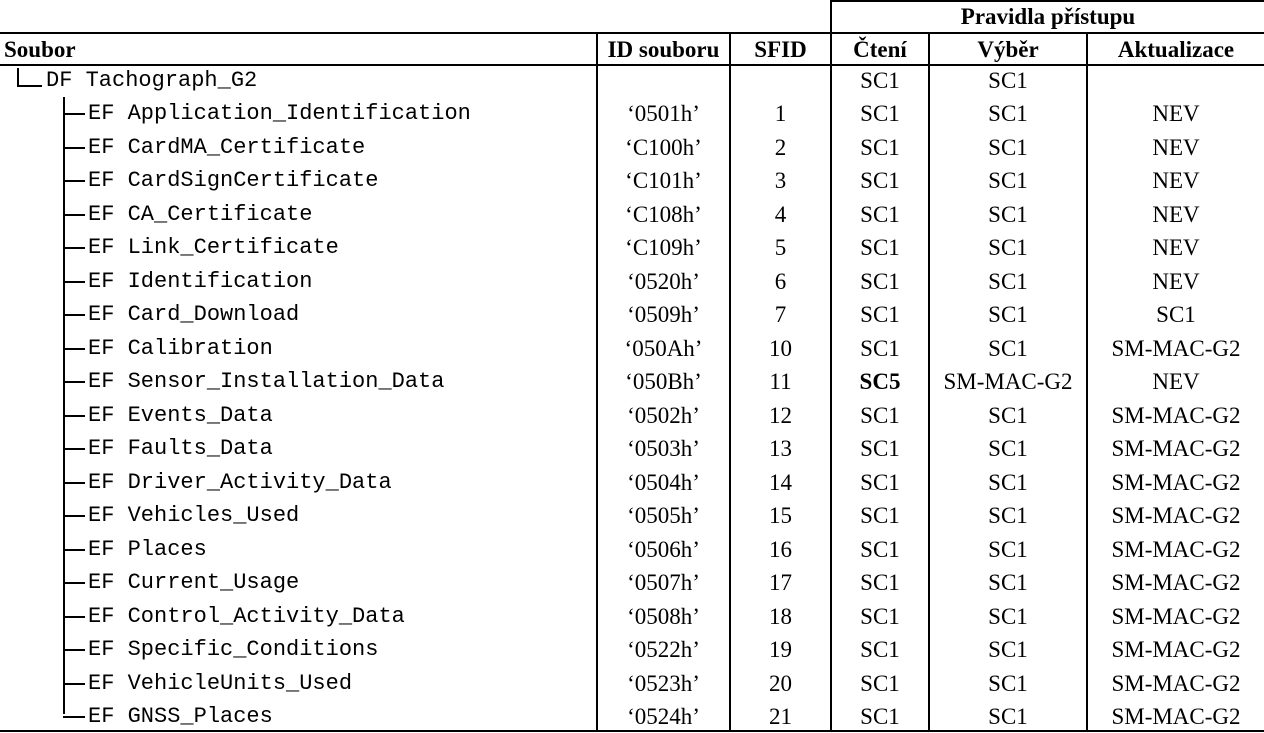 The height and width of the screenshot is (733, 1264). What do you see at coordinates (240, 482) in the screenshot?
I see `ef-file-name: EF Driver_Activity_Data` at bounding box center [240, 482].